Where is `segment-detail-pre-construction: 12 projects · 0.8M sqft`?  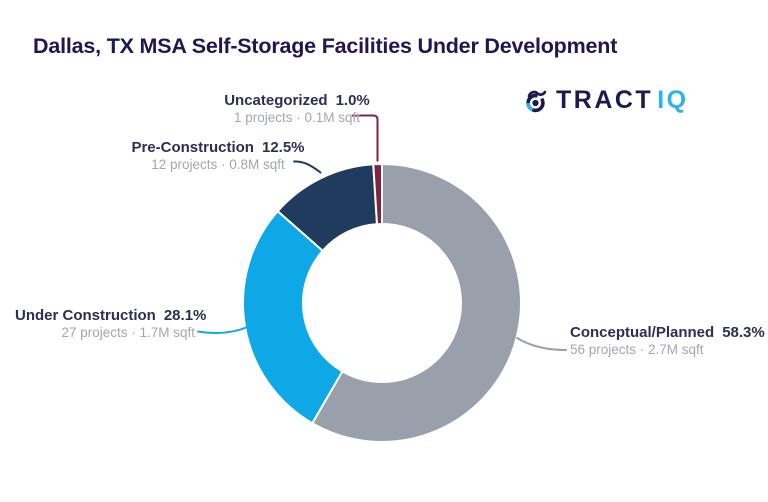
segment-detail-pre-construction: 12 projects · 0.8M sqft is located at coordinates (218, 164).